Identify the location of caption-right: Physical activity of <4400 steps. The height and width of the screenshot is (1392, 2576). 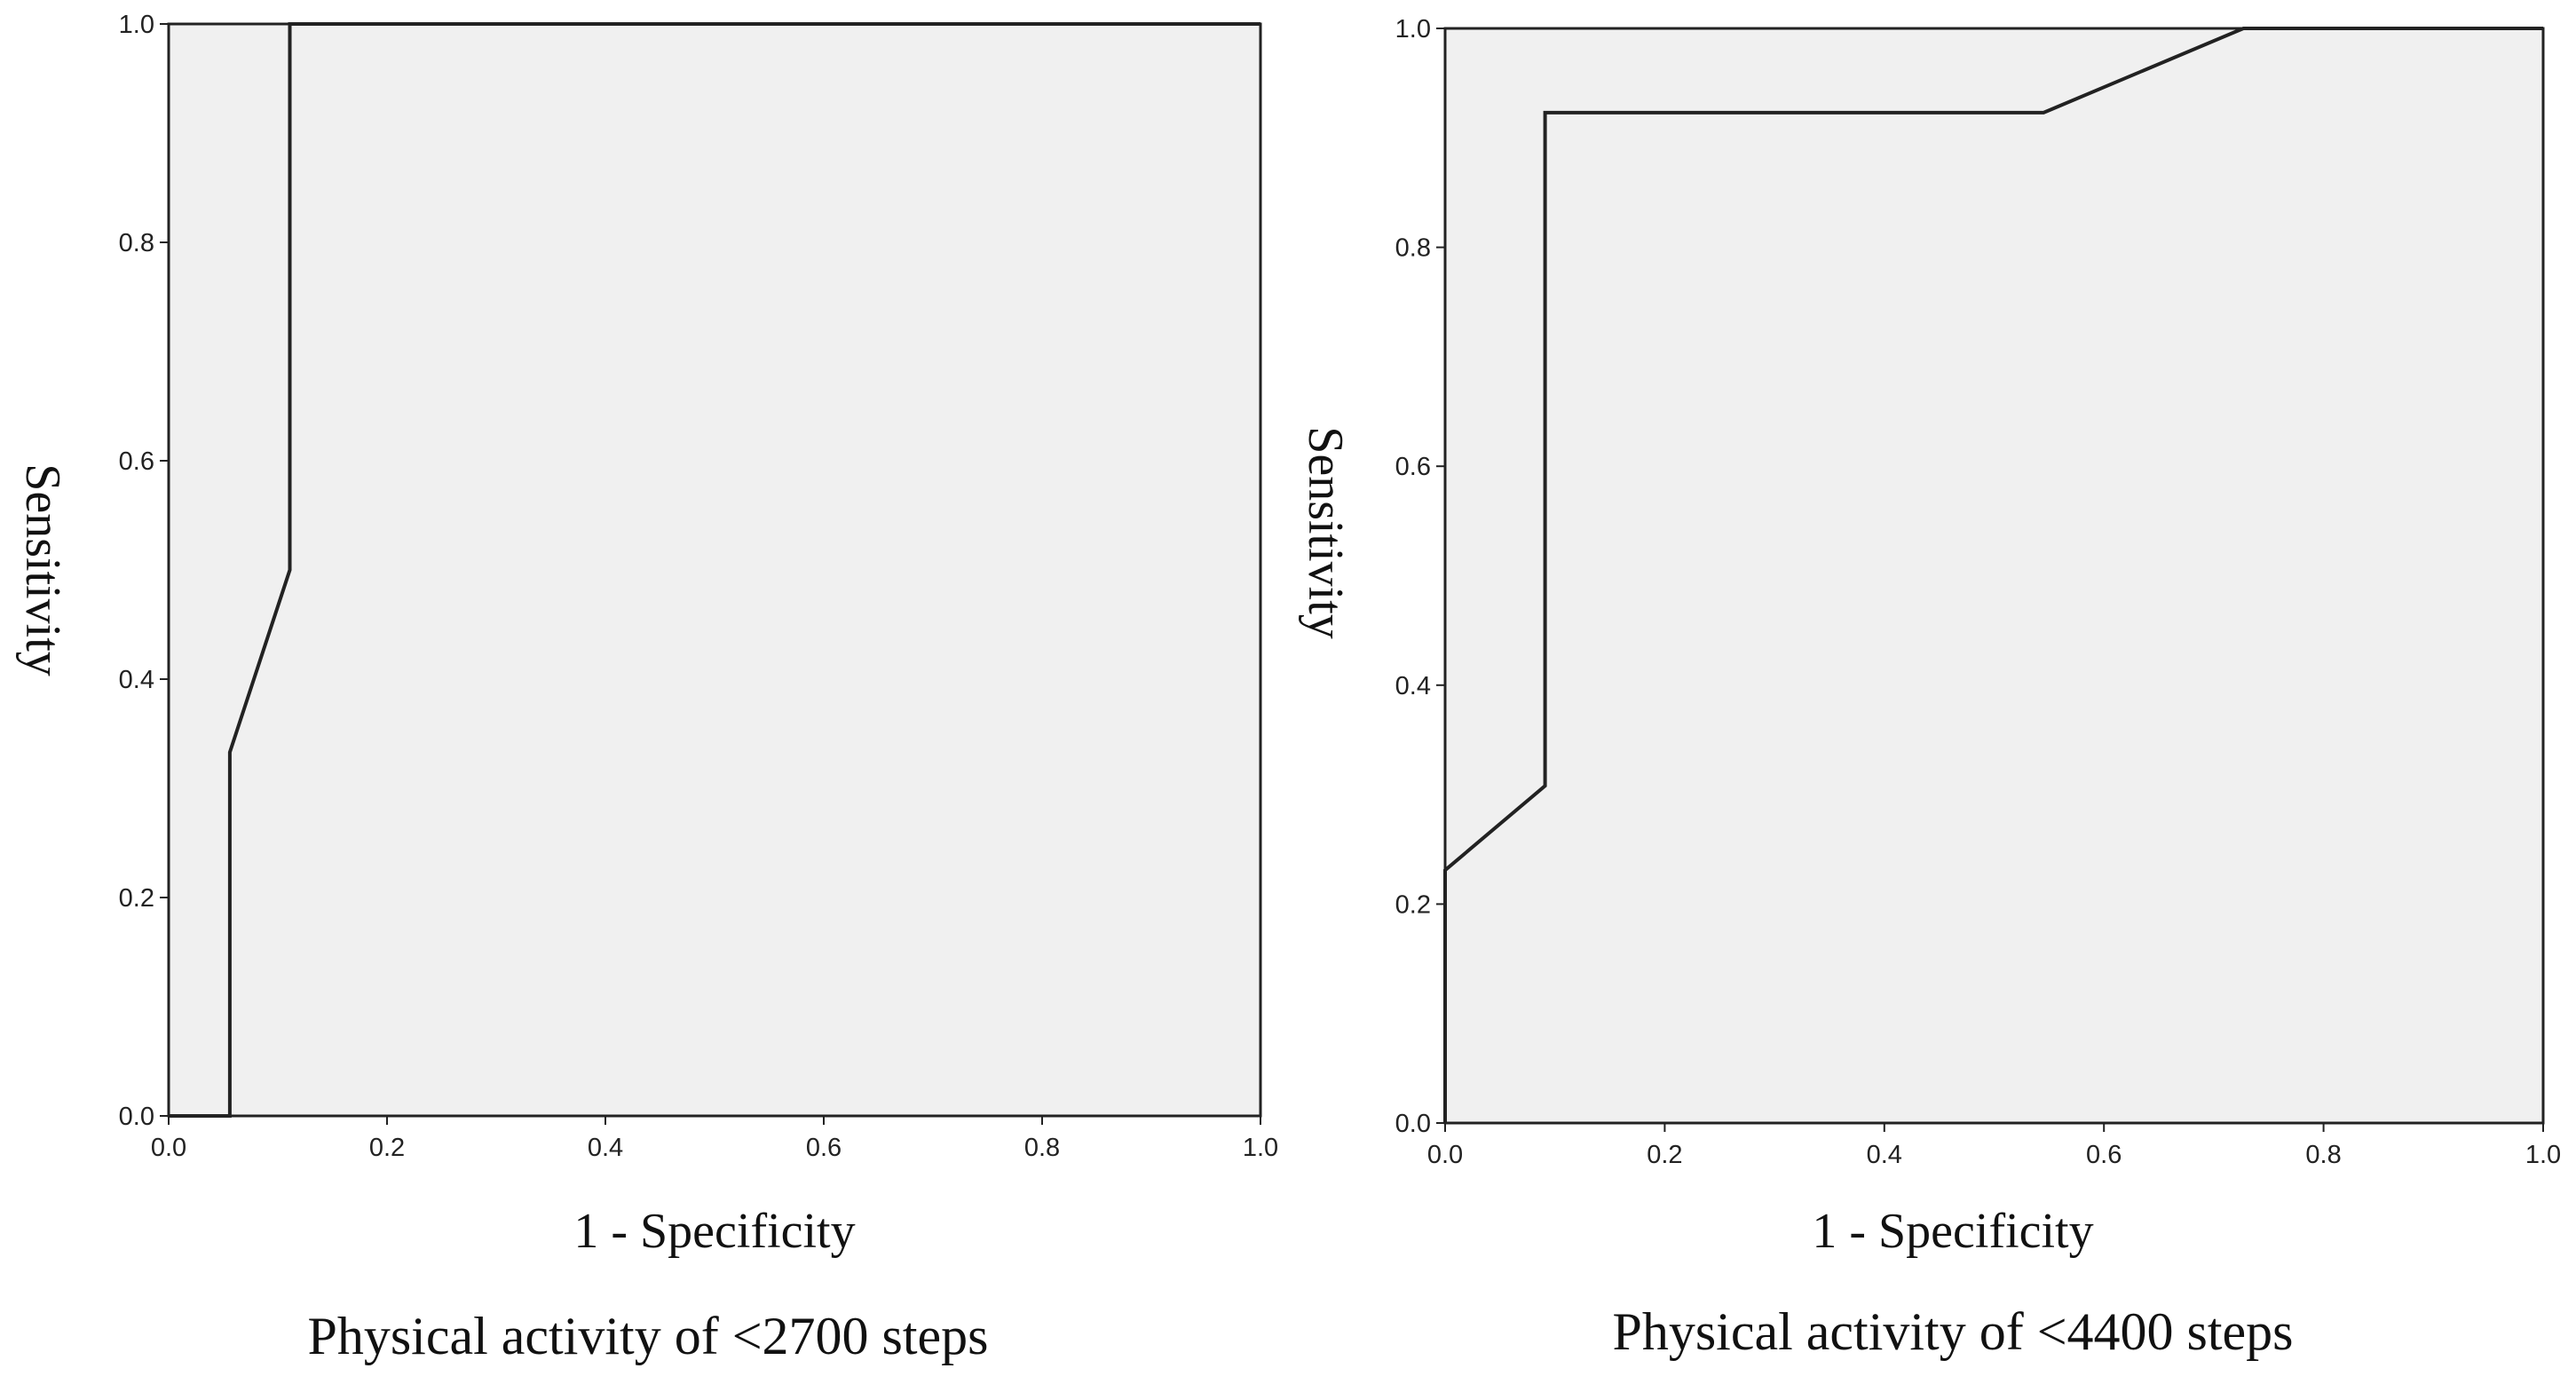
(1952, 1331).